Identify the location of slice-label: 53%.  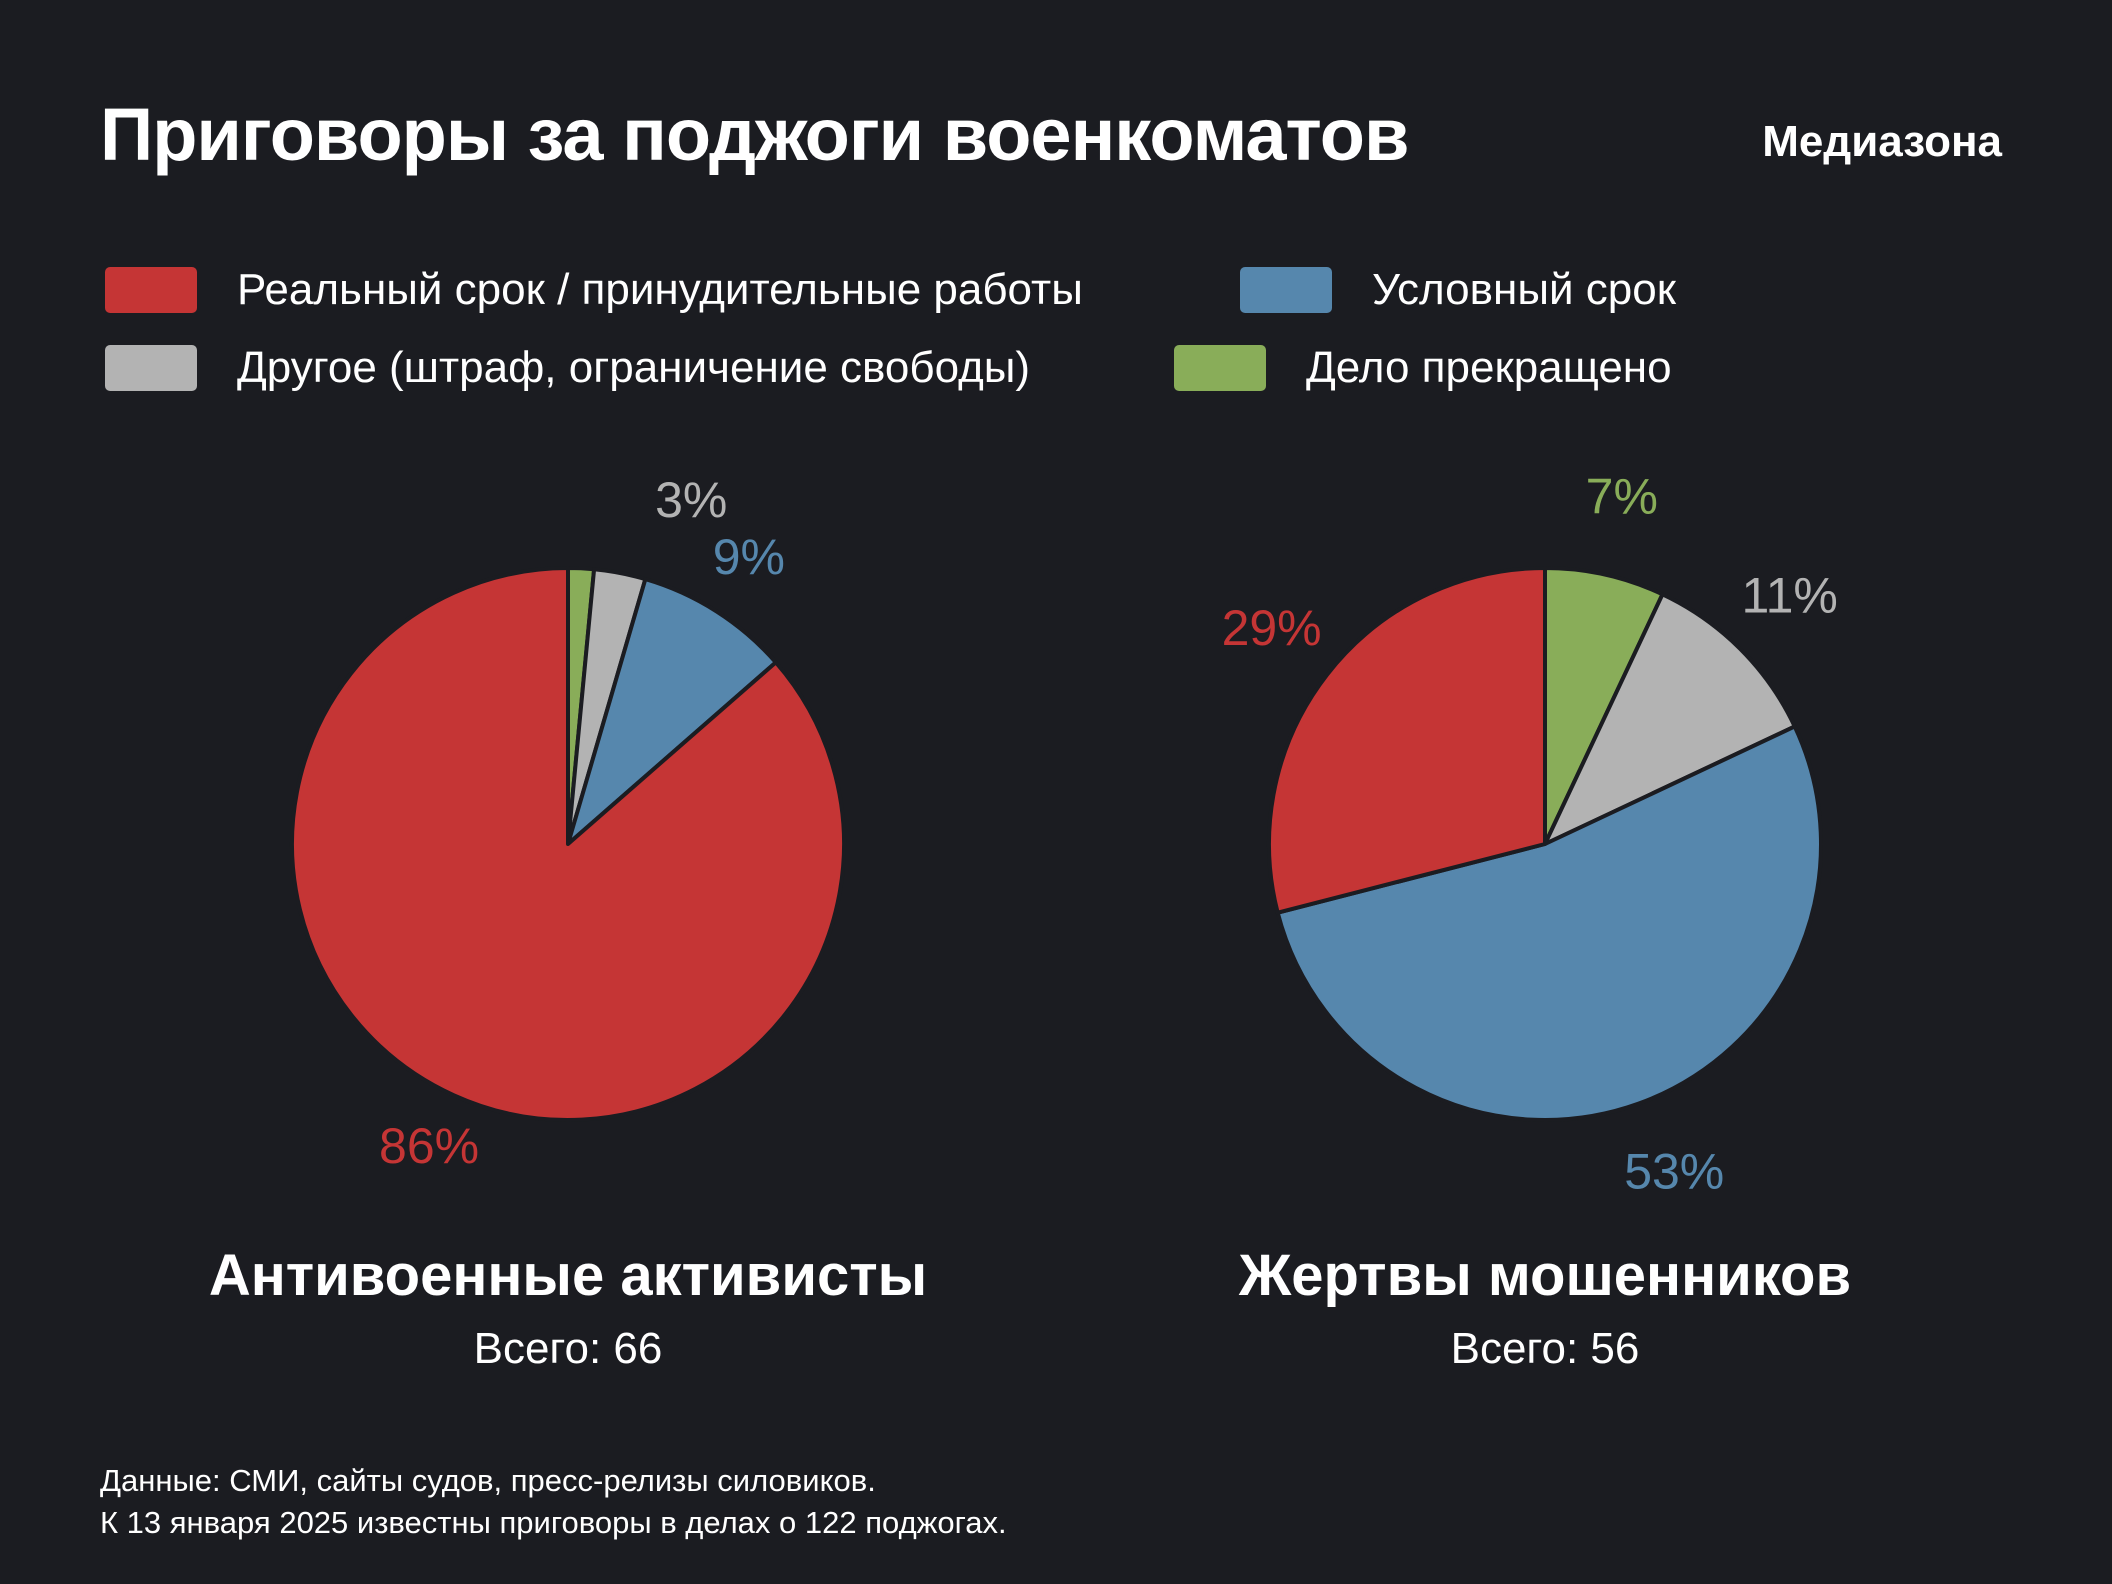
(1674, 1171).